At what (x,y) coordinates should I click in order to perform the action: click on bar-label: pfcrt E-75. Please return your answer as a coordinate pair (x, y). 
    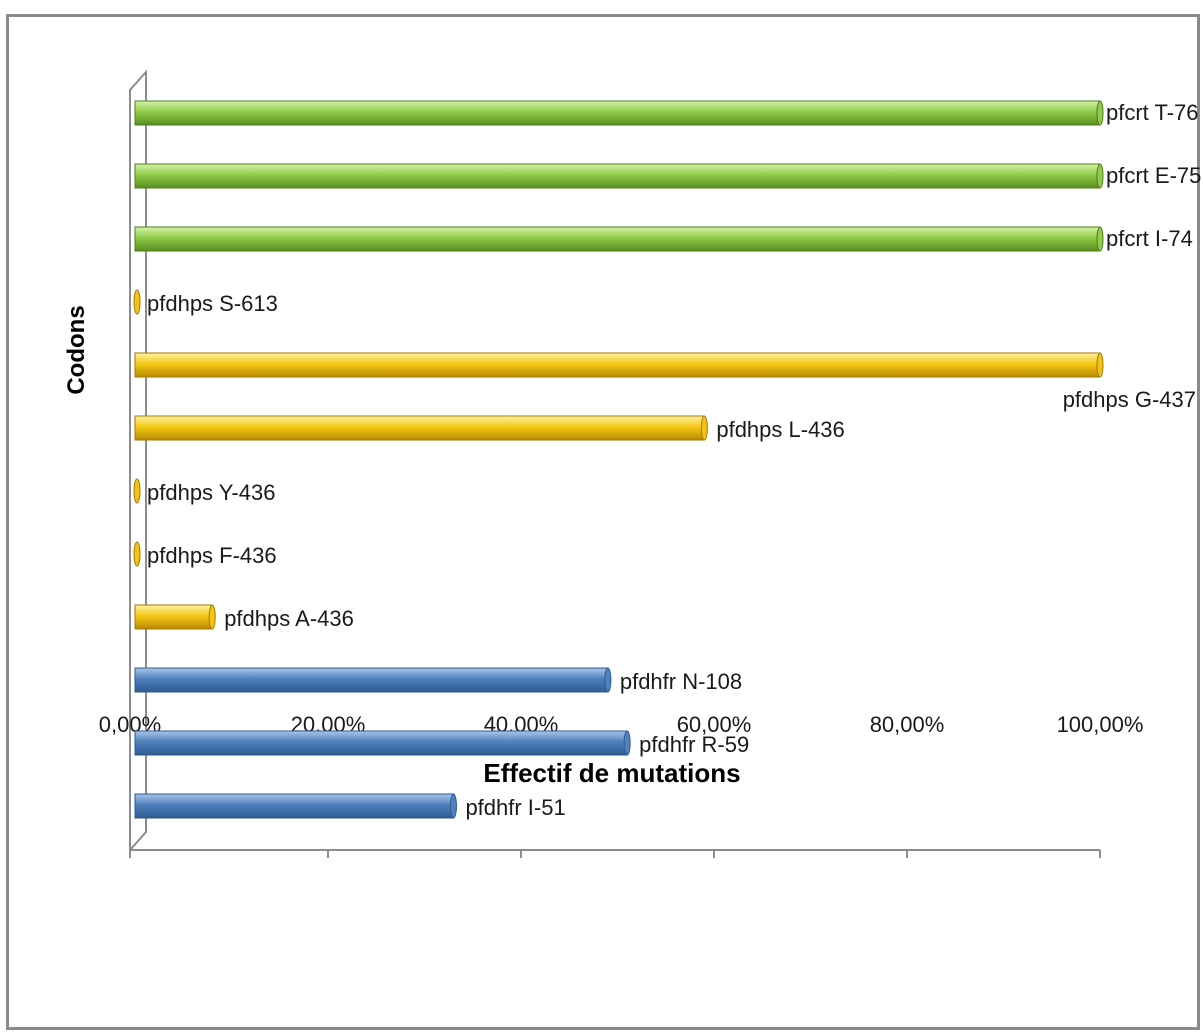
    Looking at the image, I should click on (1153, 175).